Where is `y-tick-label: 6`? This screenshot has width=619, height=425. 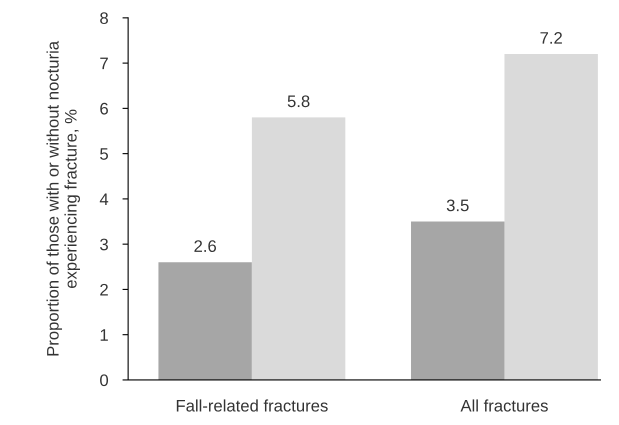
y-tick-label: 6 is located at coordinates (104, 108).